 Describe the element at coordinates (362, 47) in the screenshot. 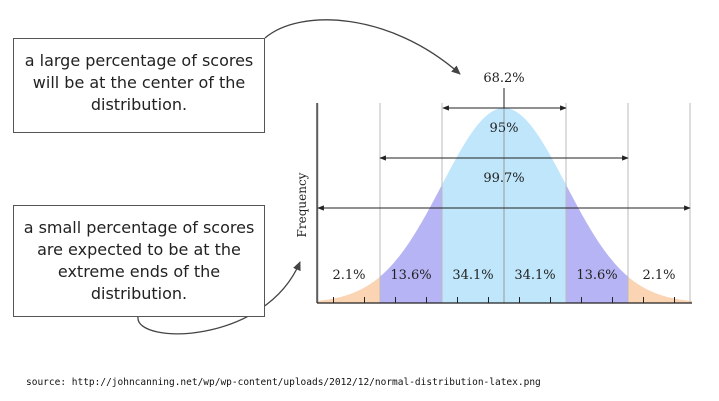

I see `callout-arrow-top` at that location.